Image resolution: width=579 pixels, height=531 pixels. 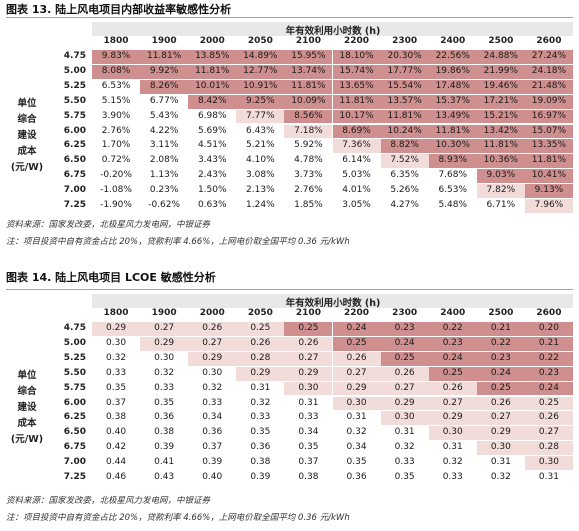 I want to click on table-cell: 9.13%, so click(x=548, y=191).